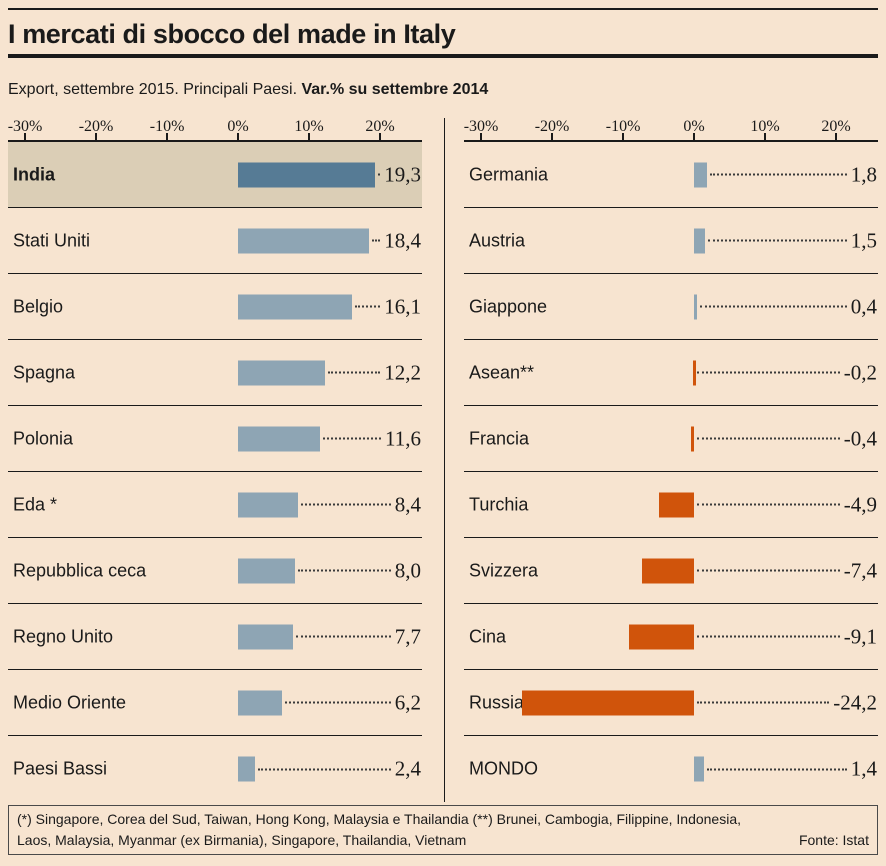 The image size is (886, 866). I want to click on leader-value: -7,4, so click(785, 570).